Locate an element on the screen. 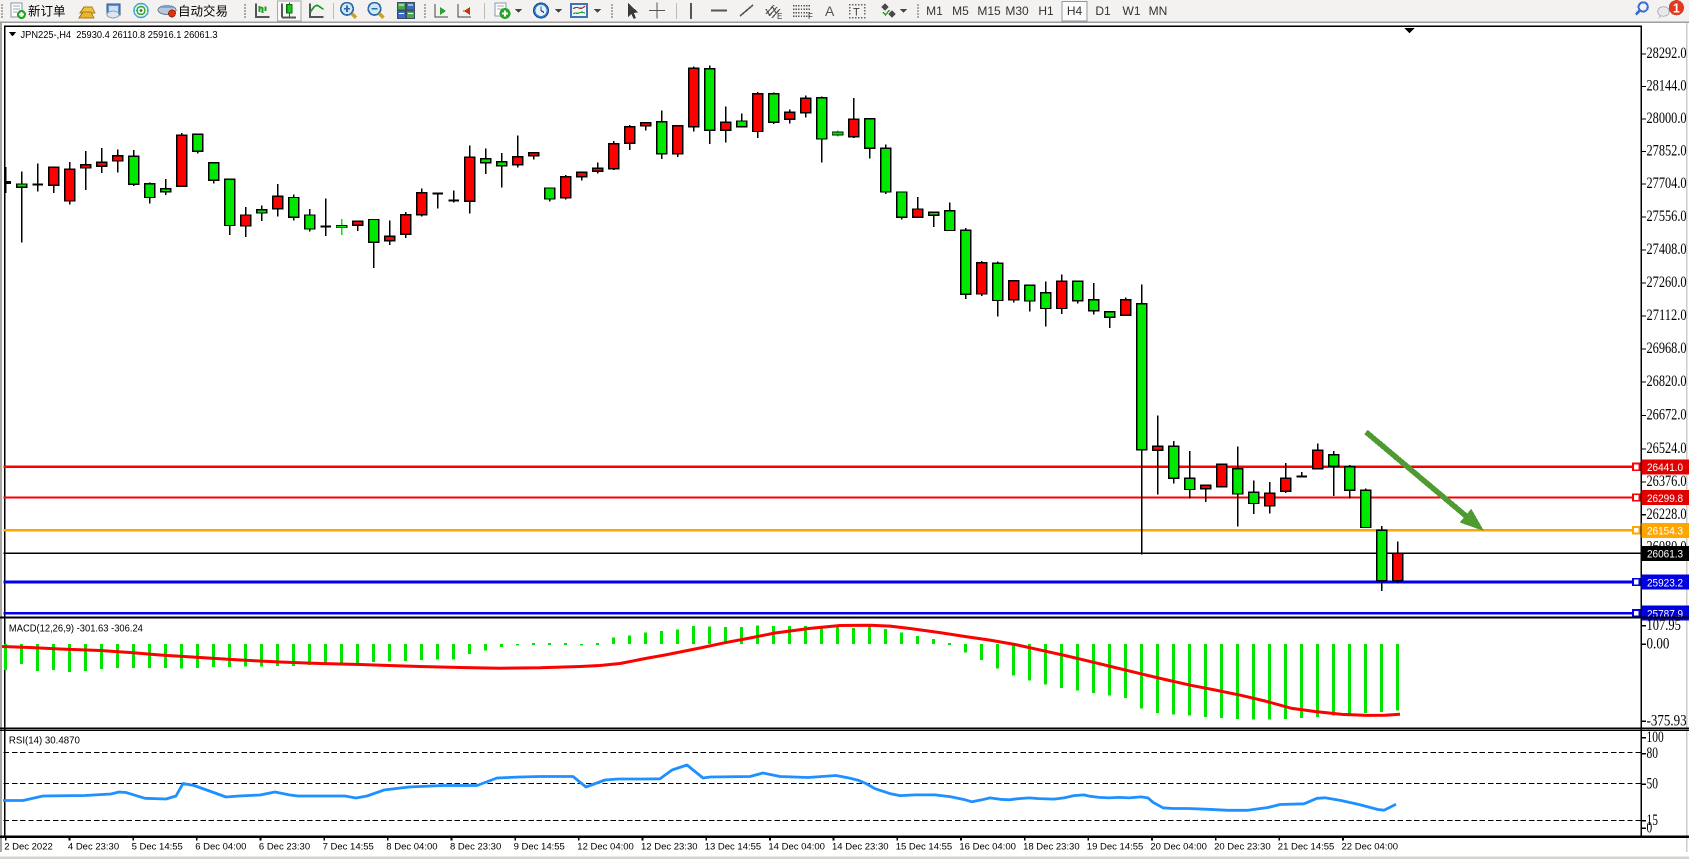 This screenshot has width=1689, height=859. svg-text: 100 is located at coordinates (1655, 737).